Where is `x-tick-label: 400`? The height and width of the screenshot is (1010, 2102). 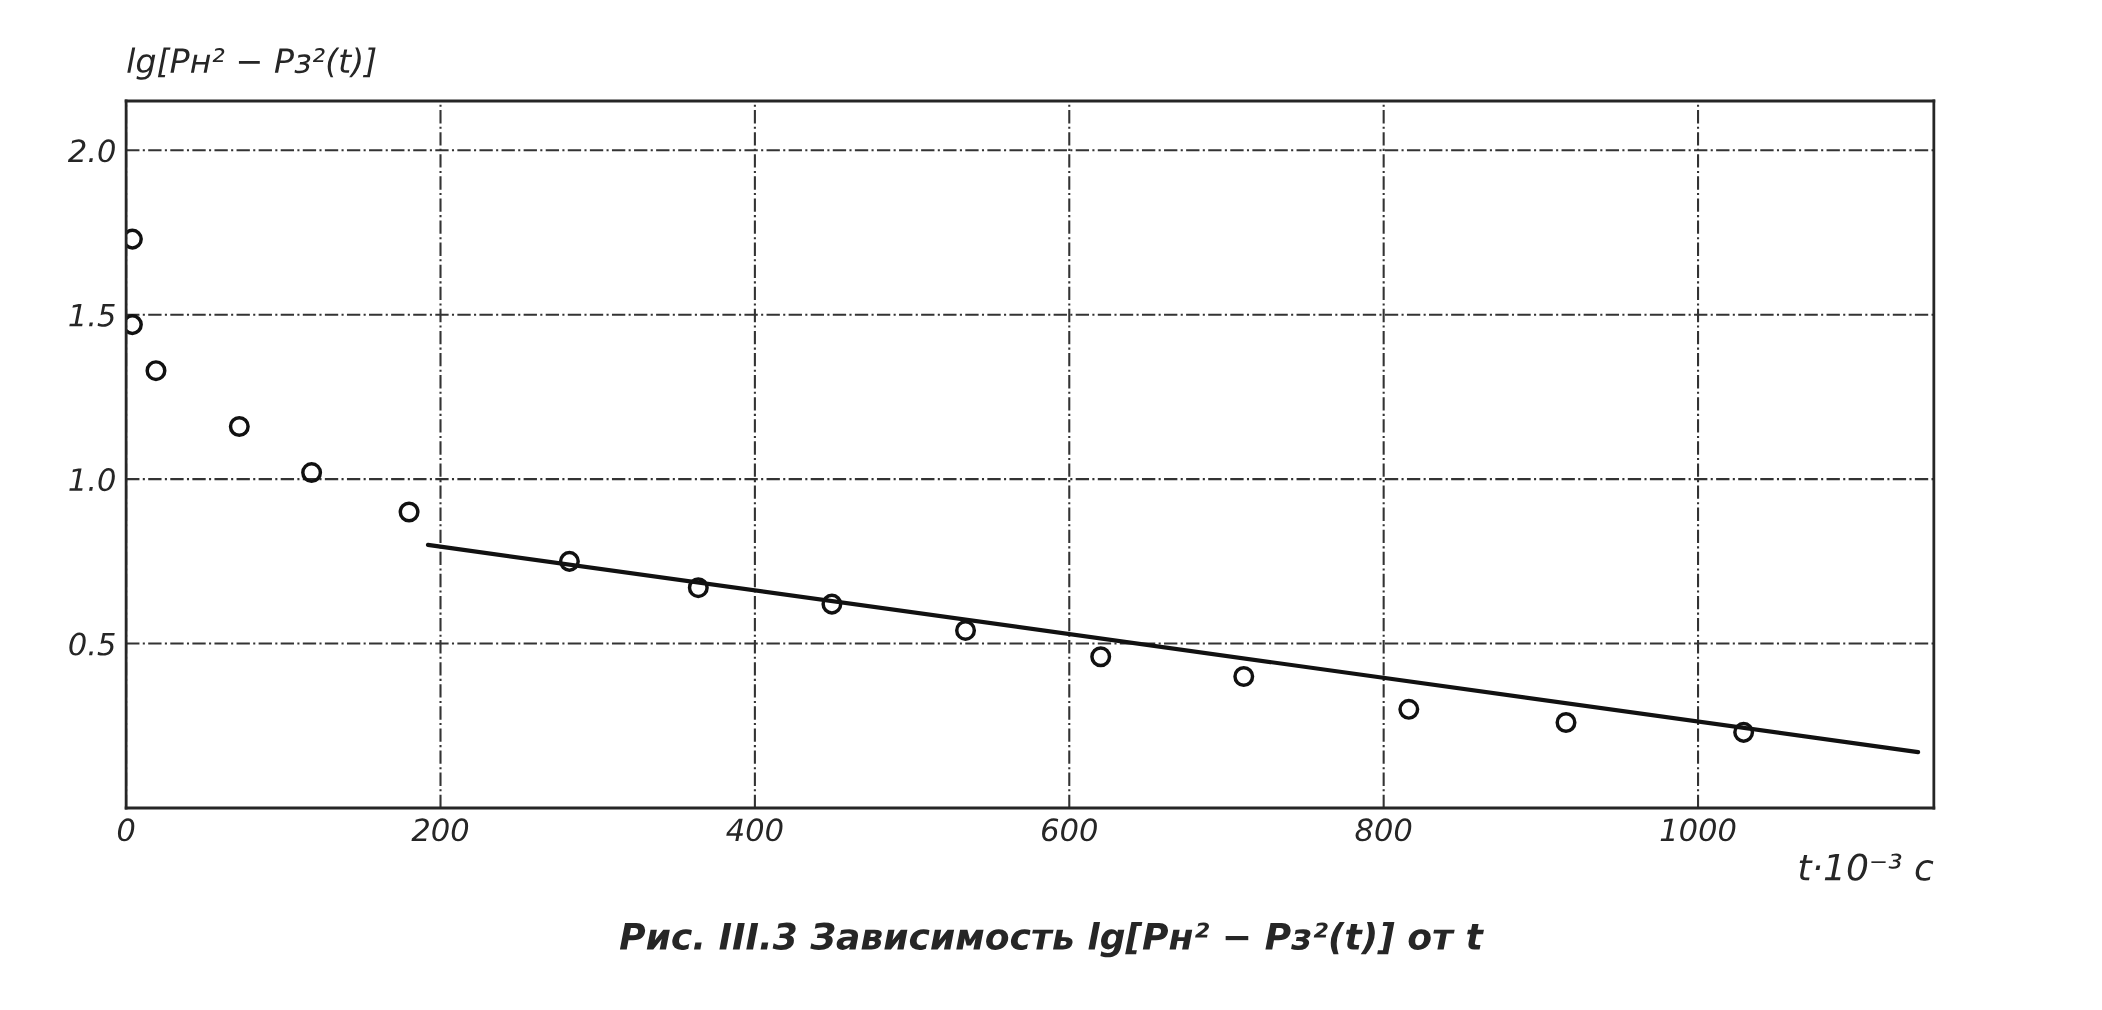
x-tick-label: 400 is located at coordinates (754, 830).